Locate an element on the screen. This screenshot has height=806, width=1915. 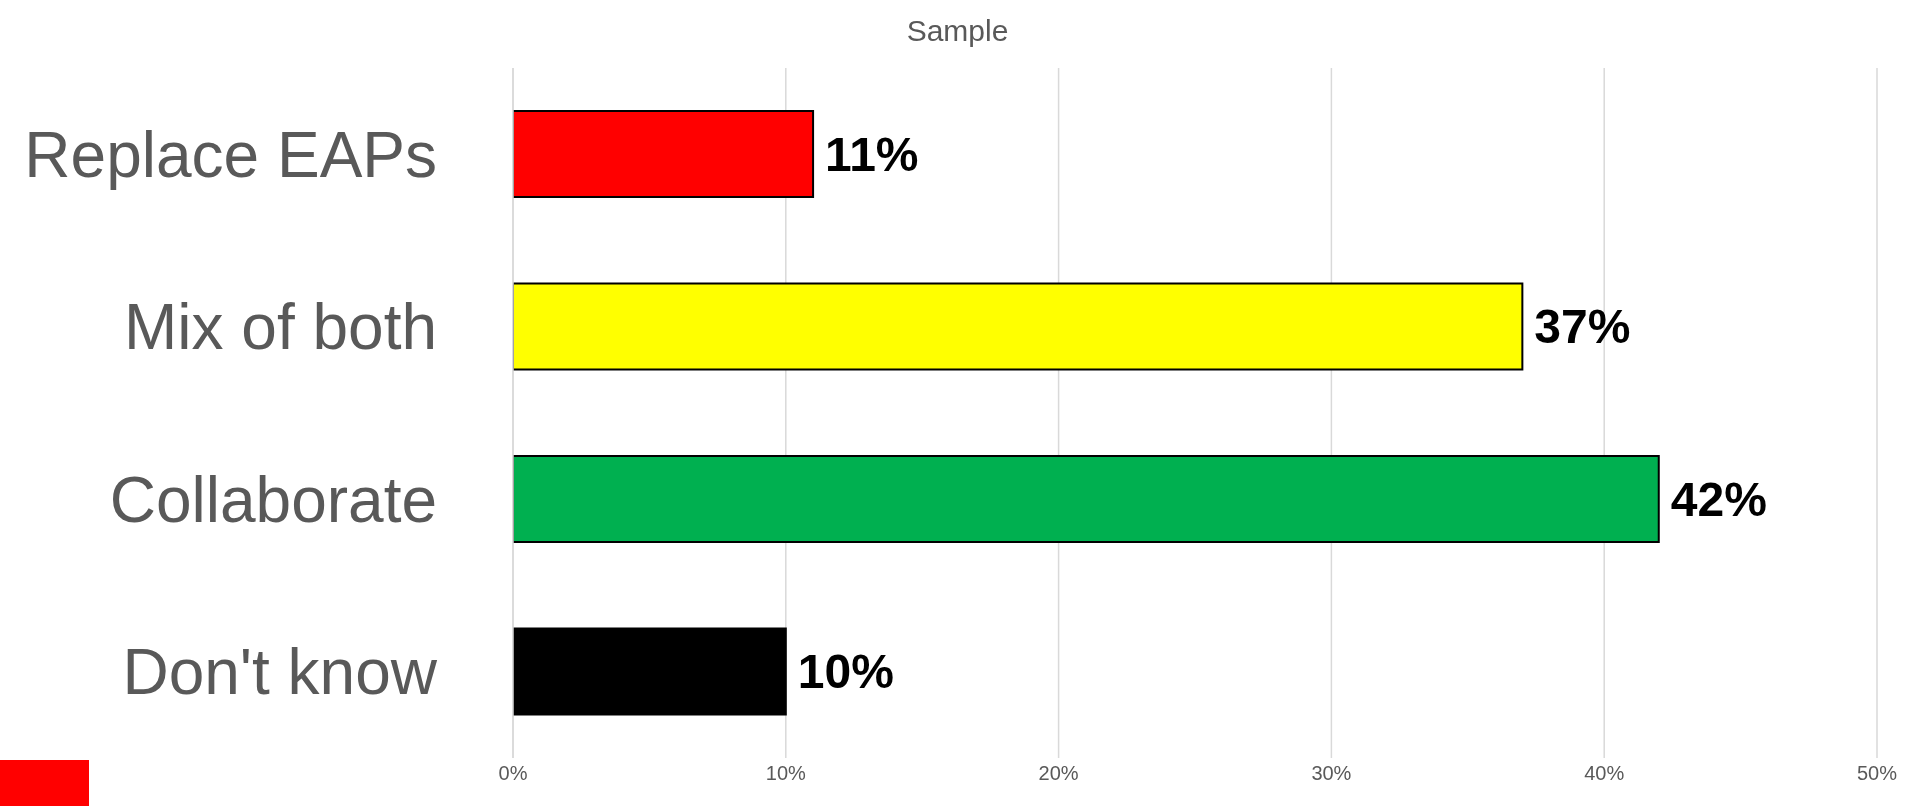
x-tick-label: 0% is located at coordinates (513, 773).